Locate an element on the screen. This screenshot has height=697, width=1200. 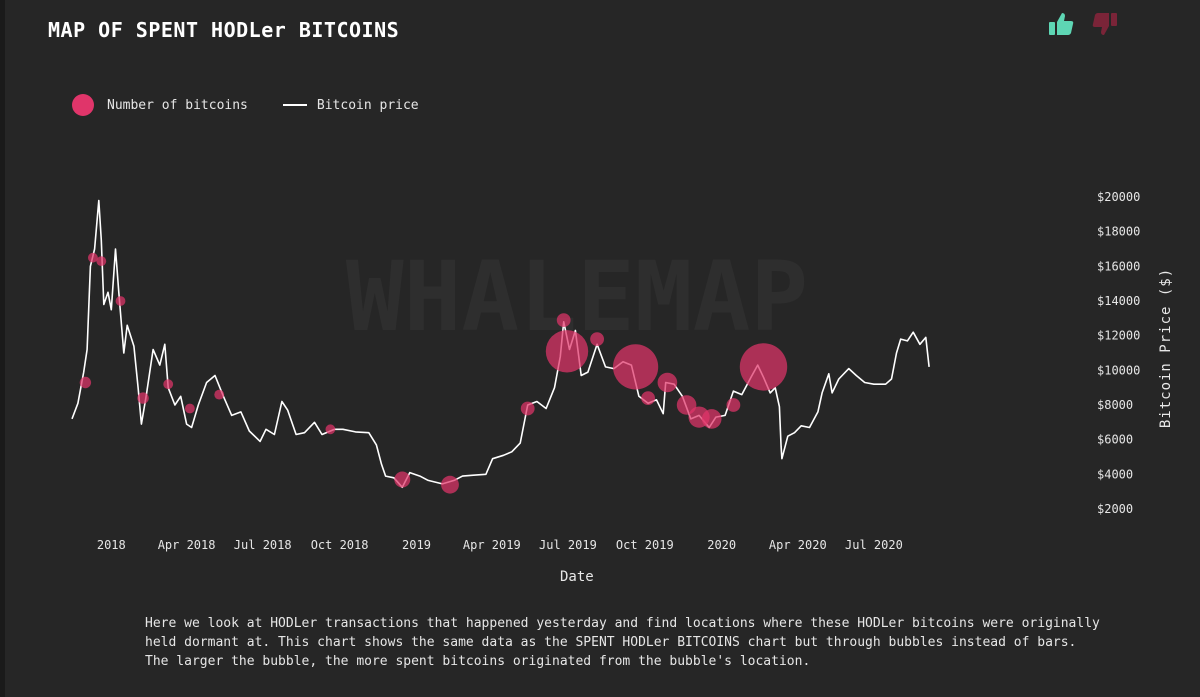
chart-legend: Number of bitcoins Bitcoin price is located at coordinates (245, 105).